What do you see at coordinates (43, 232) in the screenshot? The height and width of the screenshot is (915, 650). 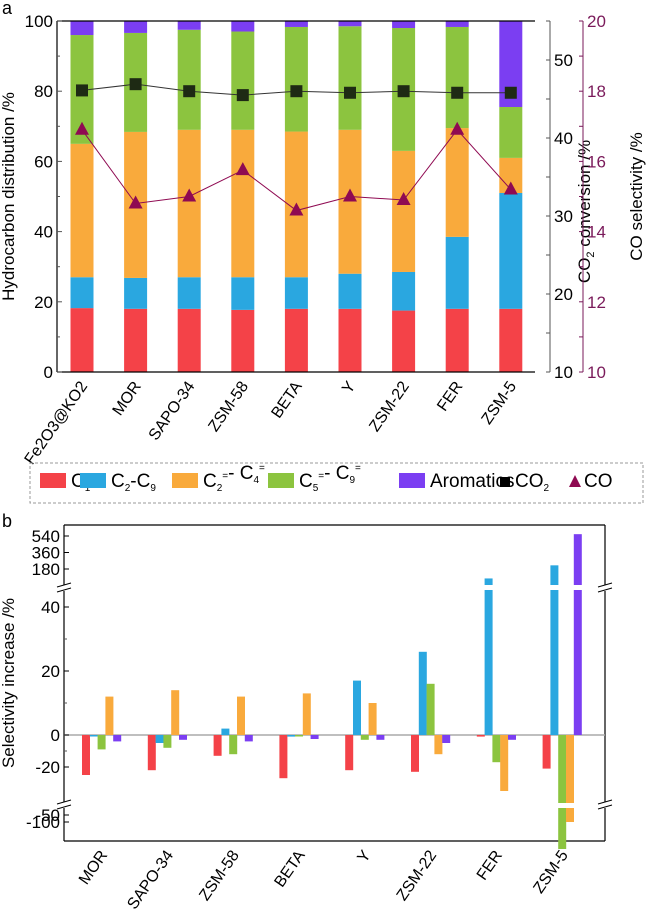 I see `y-tick-label-a: 40` at bounding box center [43, 232].